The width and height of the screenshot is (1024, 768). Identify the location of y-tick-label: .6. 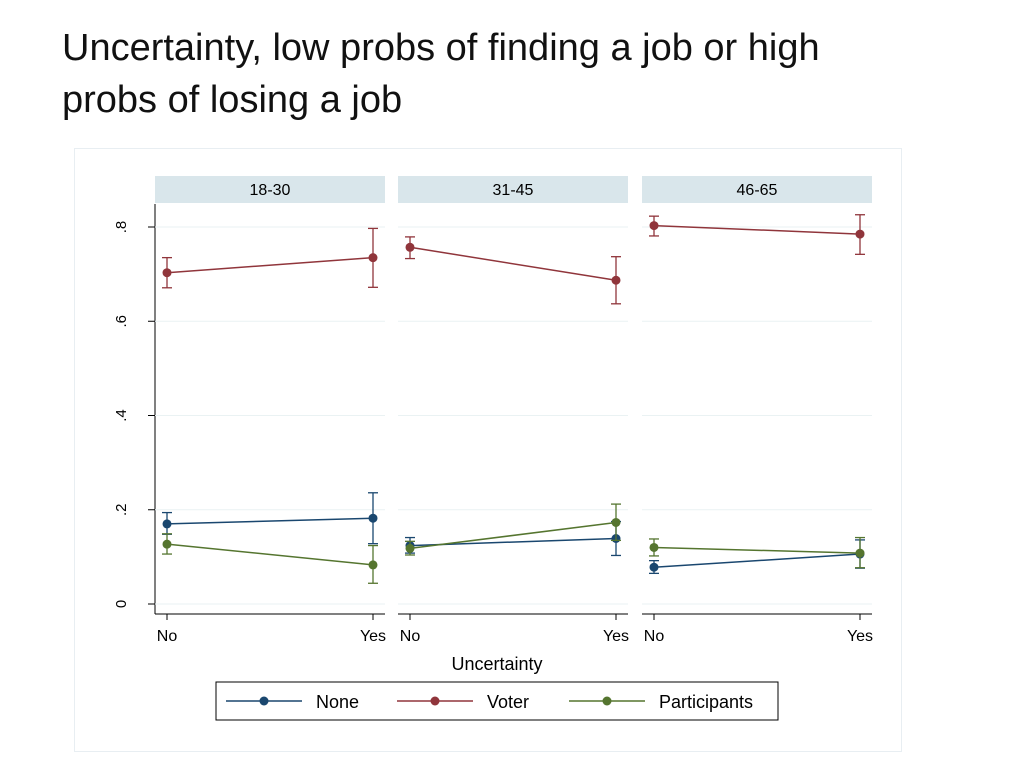
(121, 321).